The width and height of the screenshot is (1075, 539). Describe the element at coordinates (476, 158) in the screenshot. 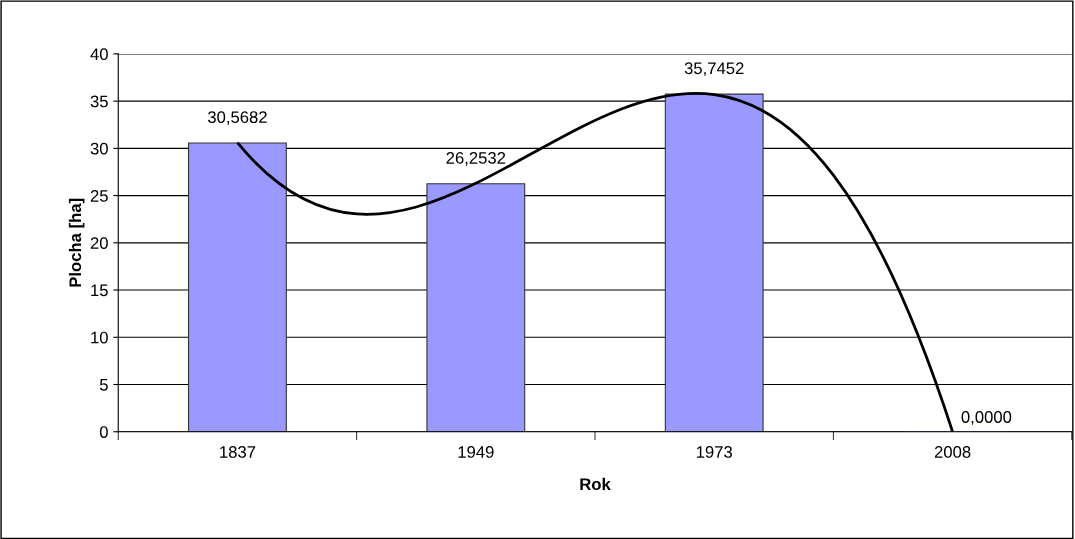

I see `data-label: 26,2532` at that location.